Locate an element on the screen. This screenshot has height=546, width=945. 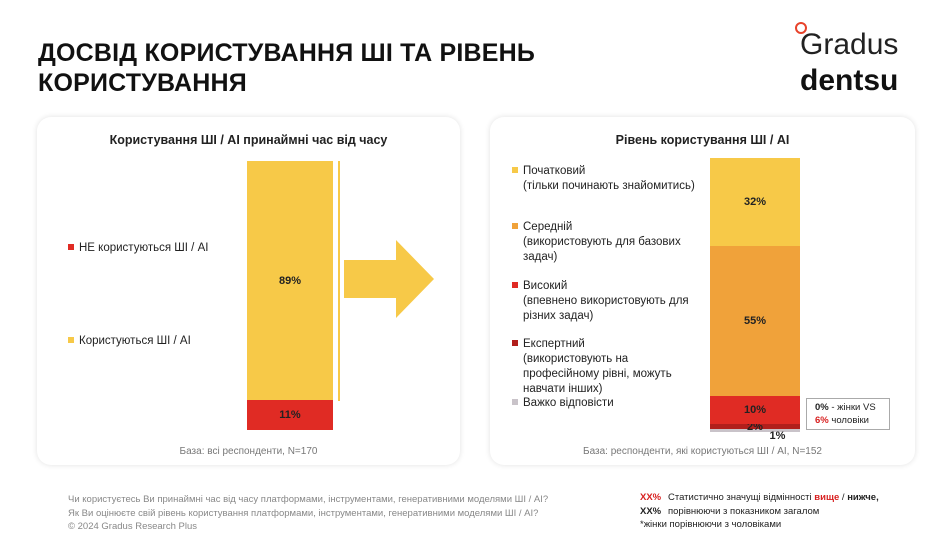
annotation-text: - жінки VS is located at coordinates (853, 407).